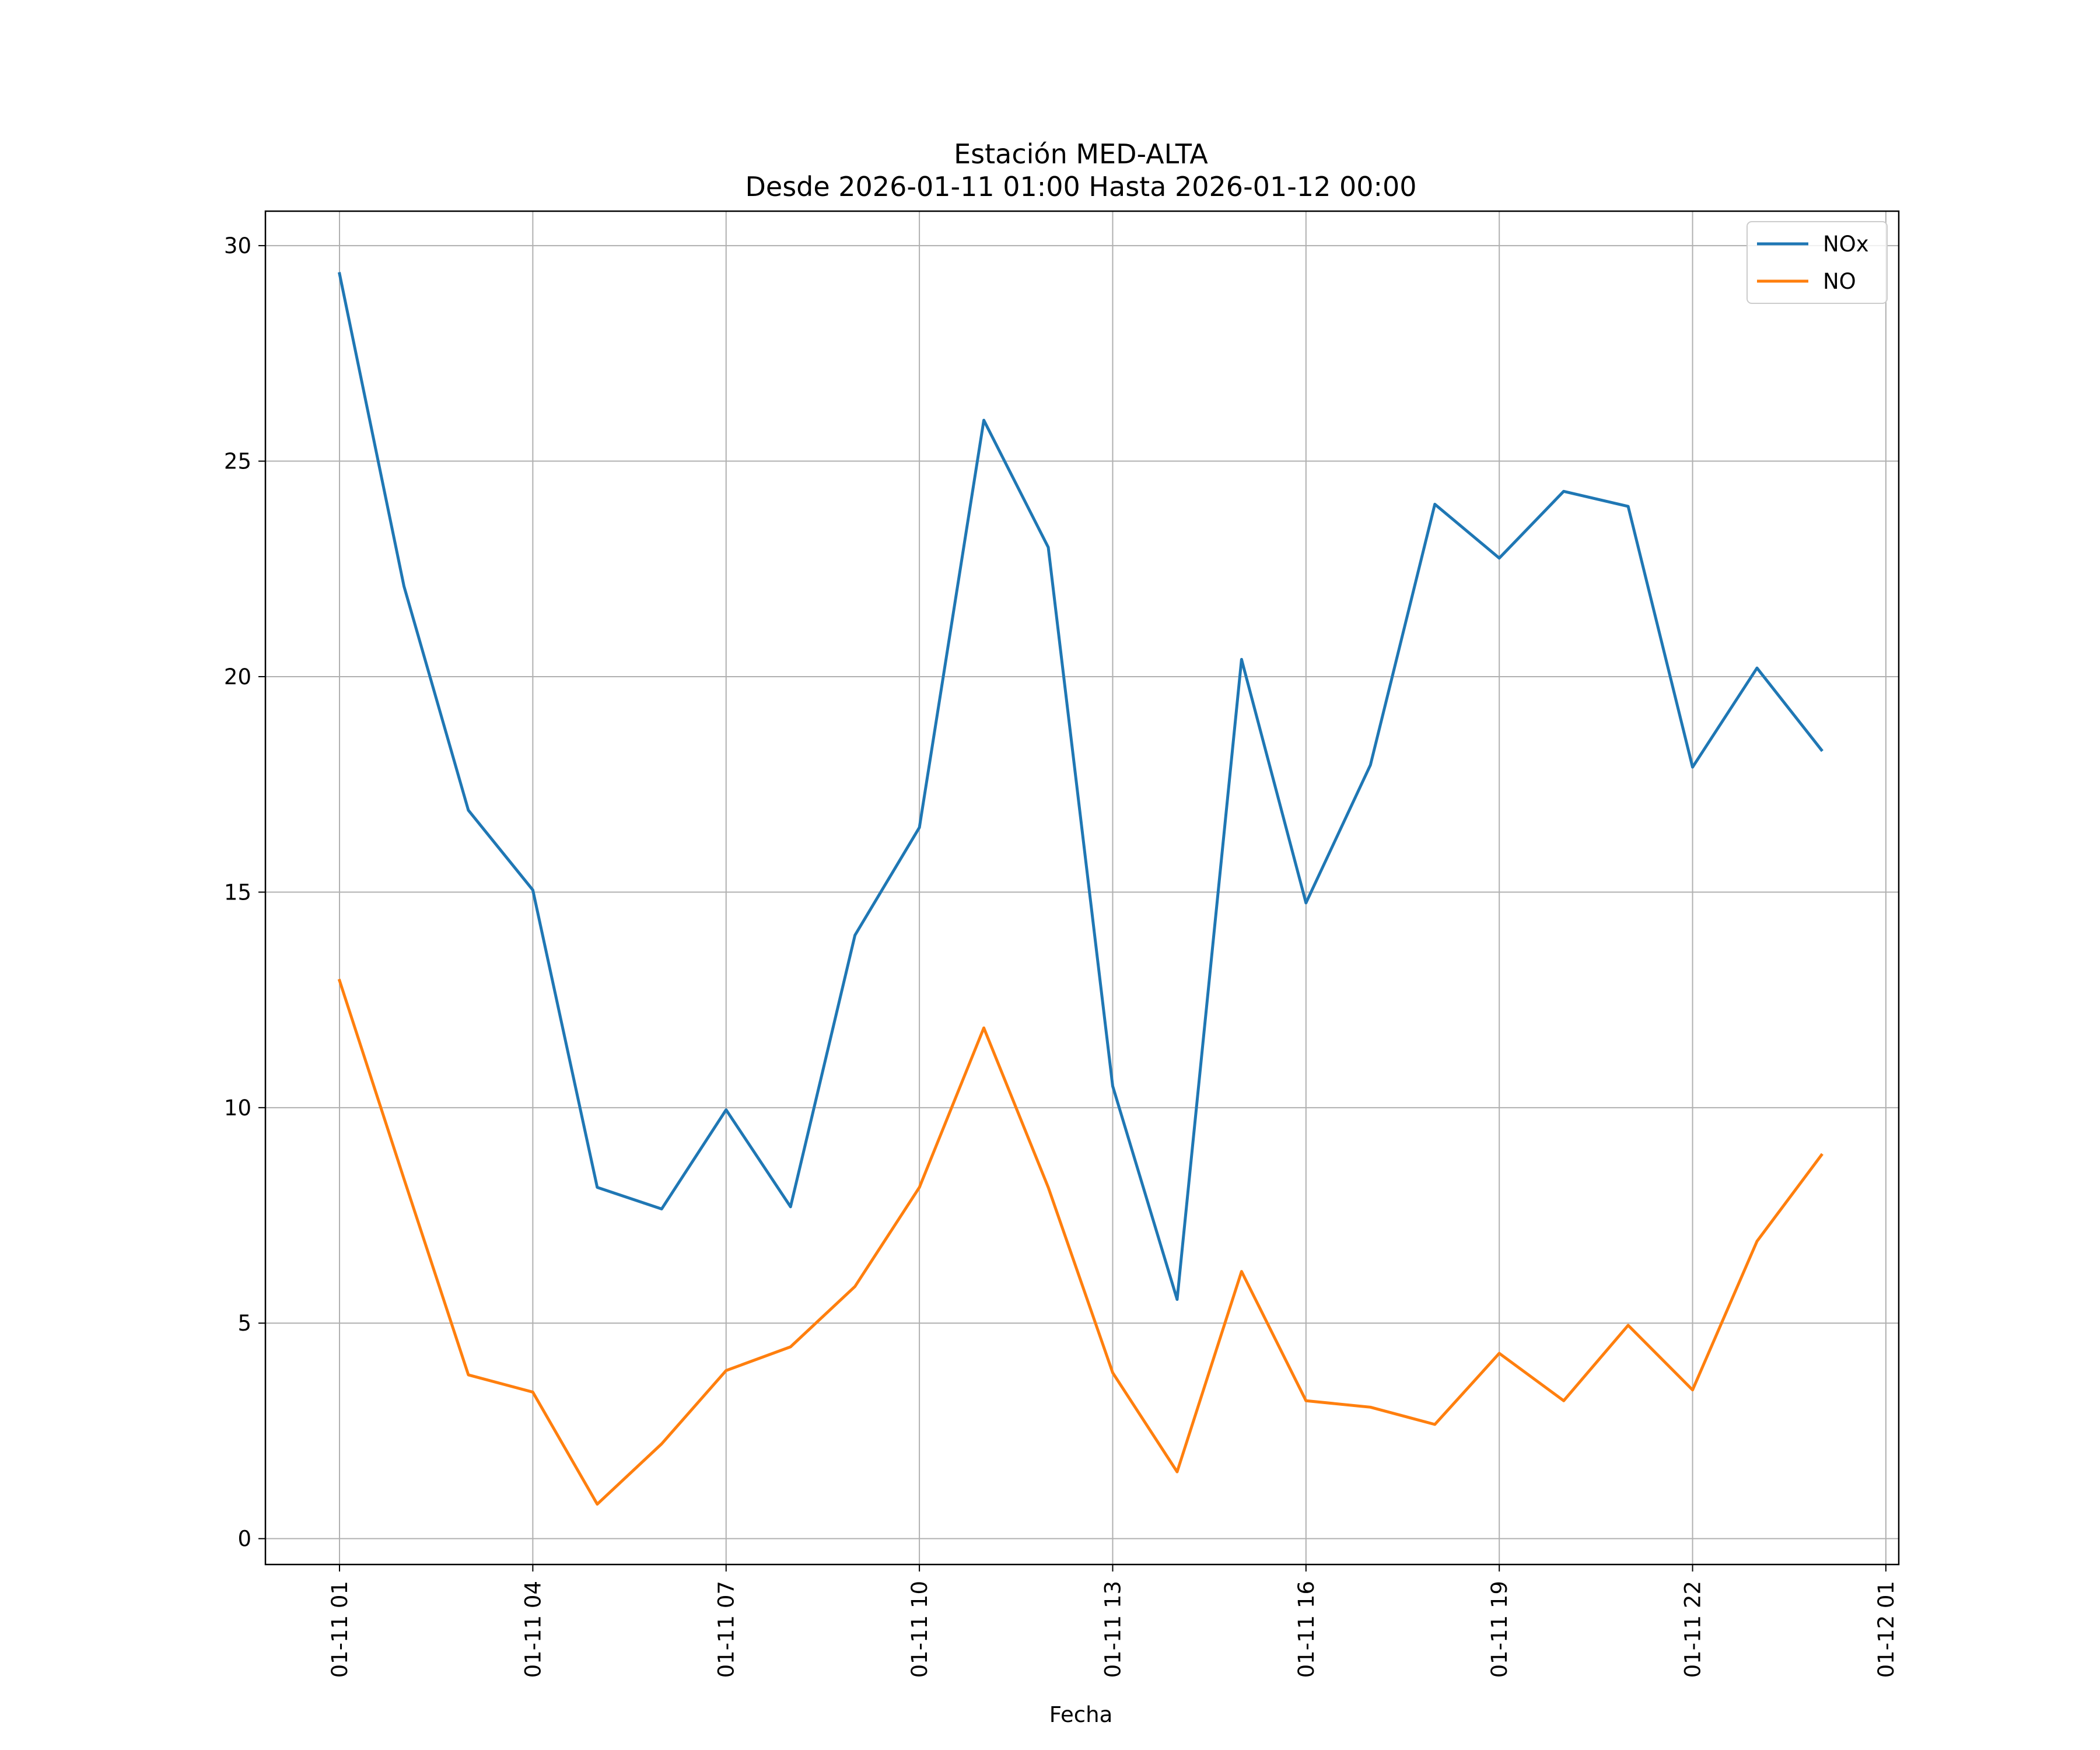 This screenshot has height=1750, width=2100. What do you see at coordinates (1499, 1629) in the screenshot?
I see `x-tick-label: 01-11 19` at bounding box center [1499, 1629].